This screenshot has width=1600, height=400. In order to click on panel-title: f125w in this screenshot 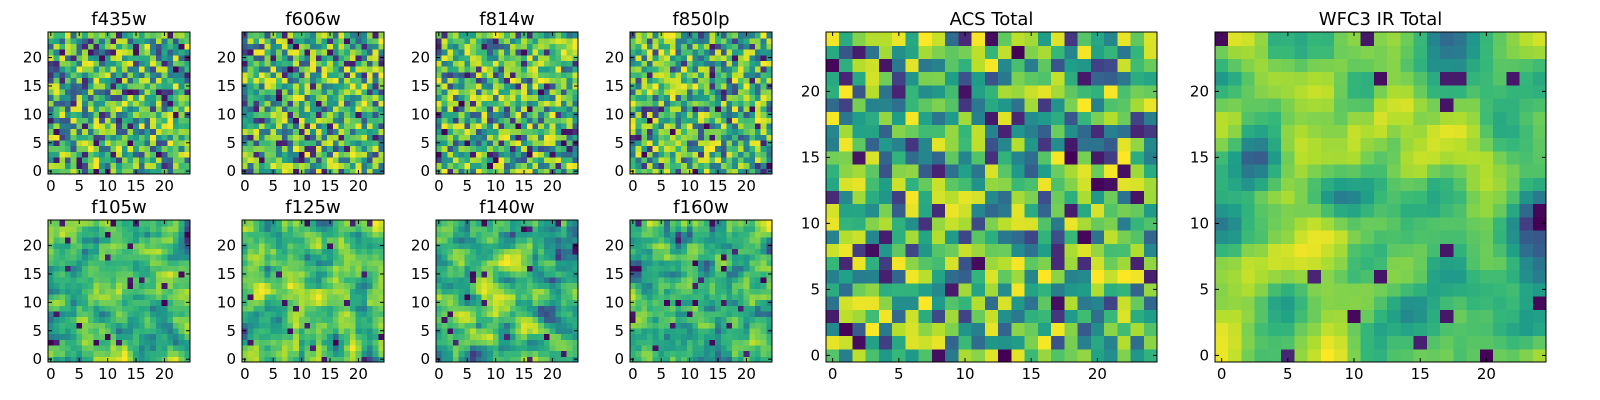, I will do `click(312, 207)`.